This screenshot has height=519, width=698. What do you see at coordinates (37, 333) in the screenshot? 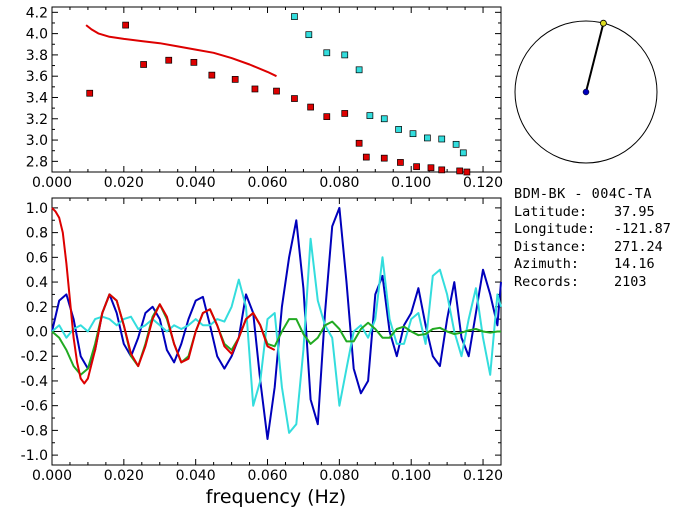
I see `y-tick-label: 0.0` at bounding box center [37, 333].